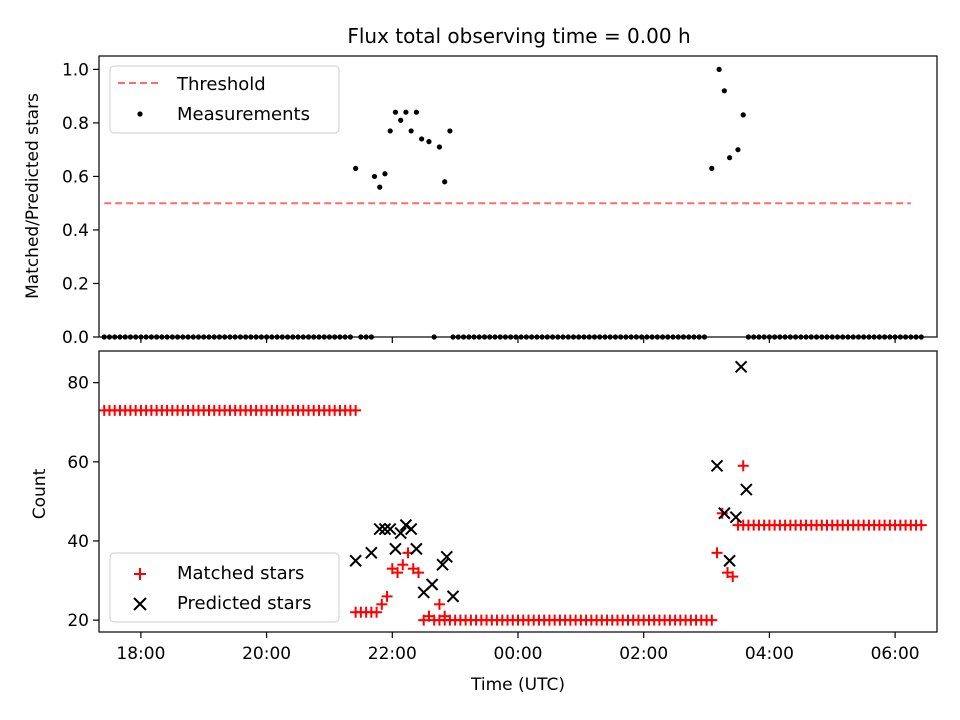 The height and width of the screenshot is (720, 960). What do you see at coordinates (517, 685) in the screenshot?
I see `x-axis-label: Time (UTC)` at bounding box center [517, 685].